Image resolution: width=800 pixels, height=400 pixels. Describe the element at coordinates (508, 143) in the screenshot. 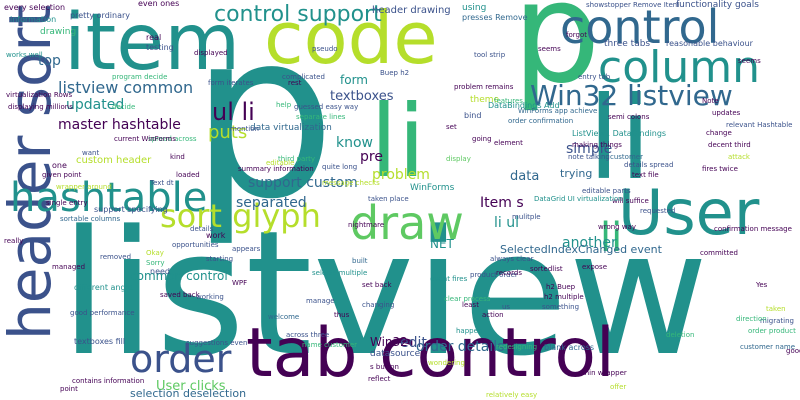

I see `word: element` at that location.